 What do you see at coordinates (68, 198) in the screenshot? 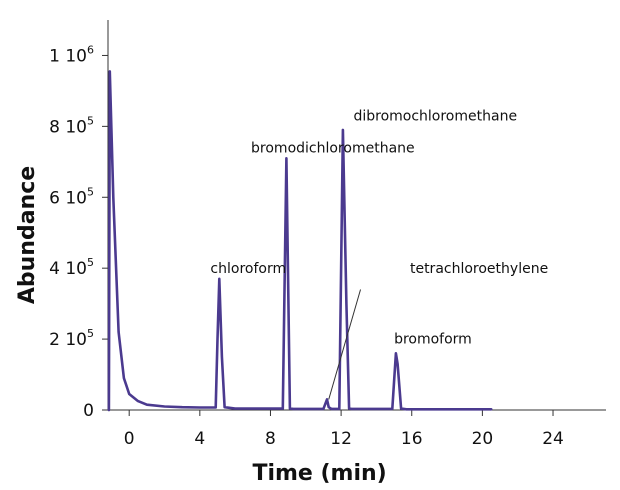
I see `y-tick-mantissa: 6 10` at bounding box center [68, 198].